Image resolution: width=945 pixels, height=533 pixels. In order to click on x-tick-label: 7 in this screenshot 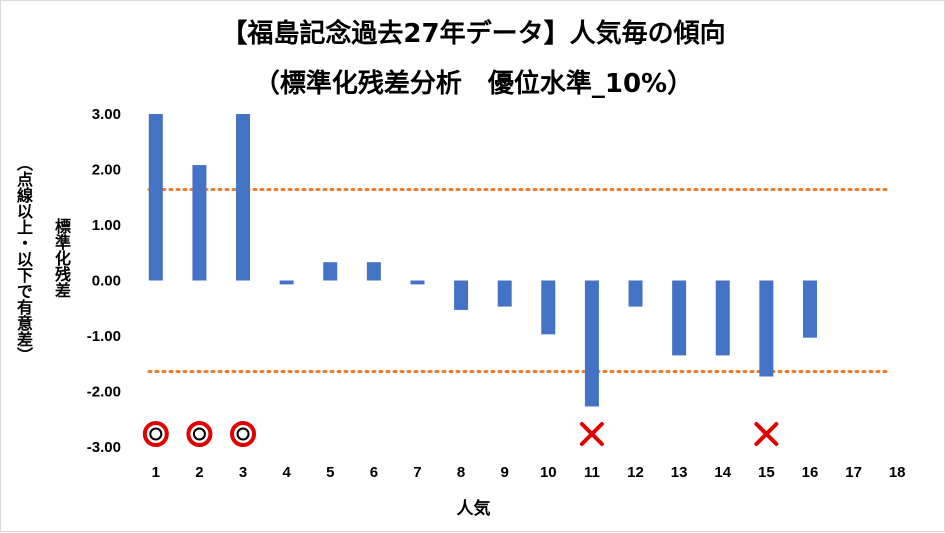, I will do `click(417, 472)`.